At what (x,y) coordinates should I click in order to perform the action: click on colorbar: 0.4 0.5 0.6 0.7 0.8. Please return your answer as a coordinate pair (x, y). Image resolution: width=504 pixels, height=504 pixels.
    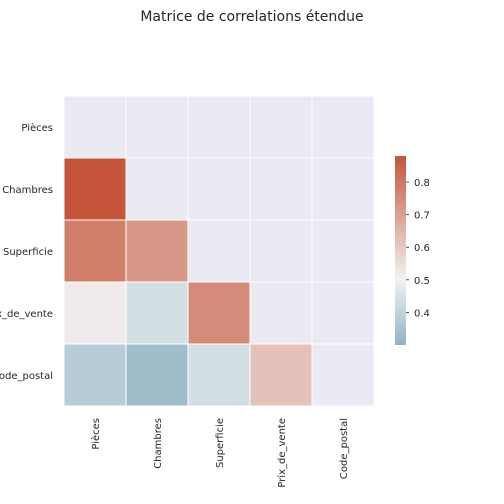
    Looking at the image, I should click on (412, 250).